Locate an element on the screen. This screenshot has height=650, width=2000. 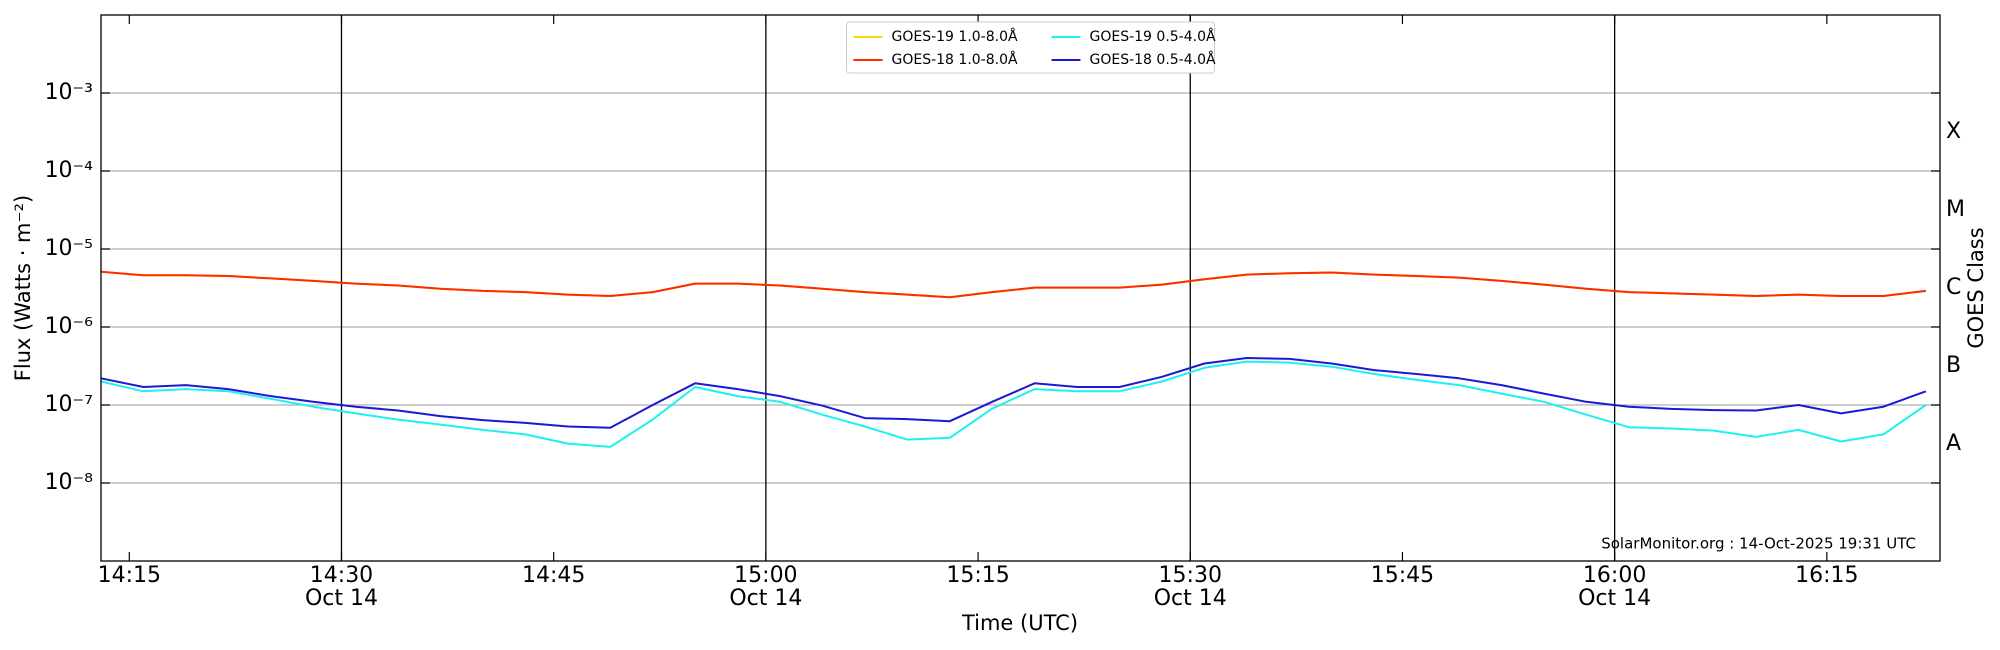
y2-axis-label: GOES Class is located at coordinates (1976, 287).